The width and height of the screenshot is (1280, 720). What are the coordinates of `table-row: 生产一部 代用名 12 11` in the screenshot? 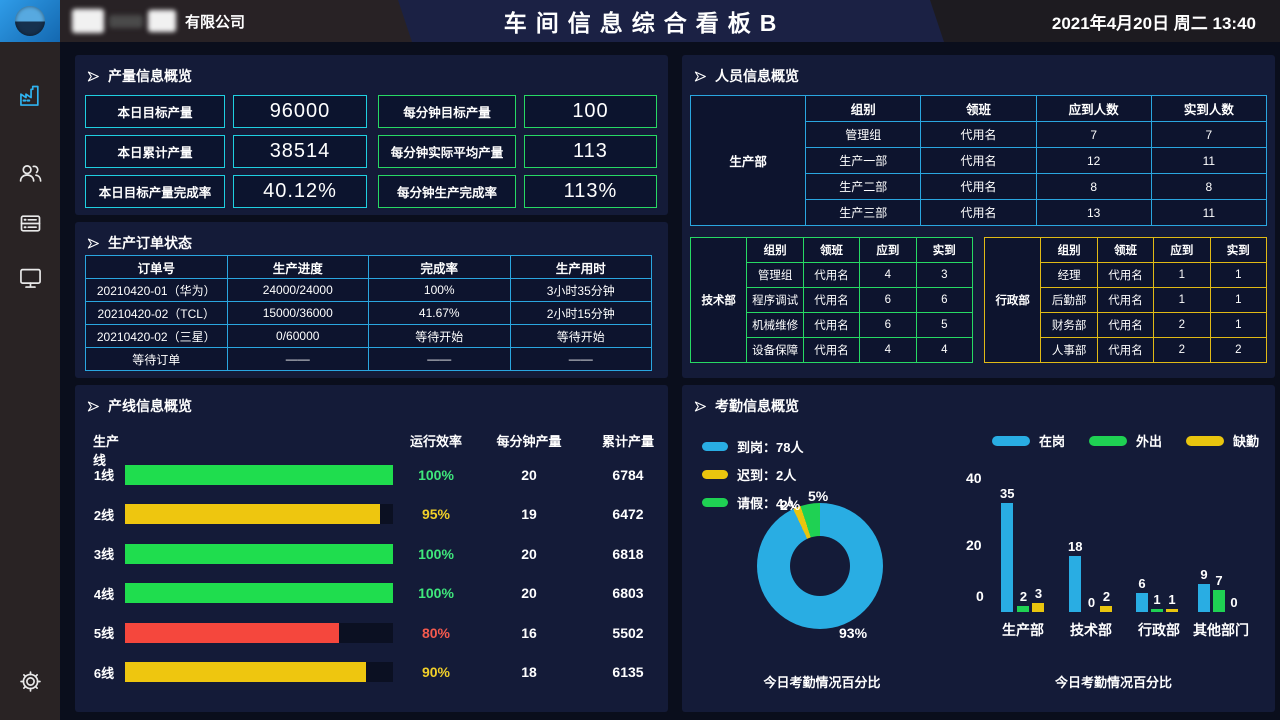 It's located at (979, 160).